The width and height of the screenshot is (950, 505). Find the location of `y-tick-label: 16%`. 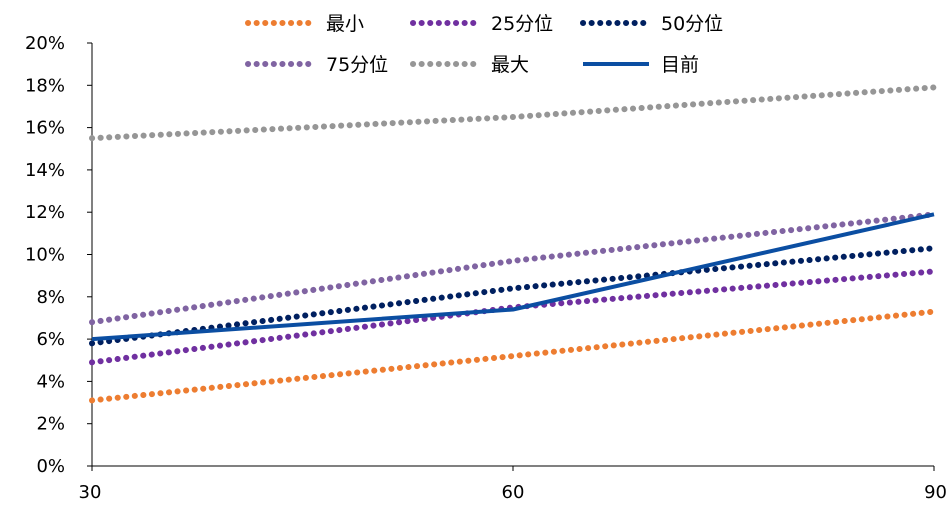

y-tick-label: 16% is located at coordinates (45, 128).